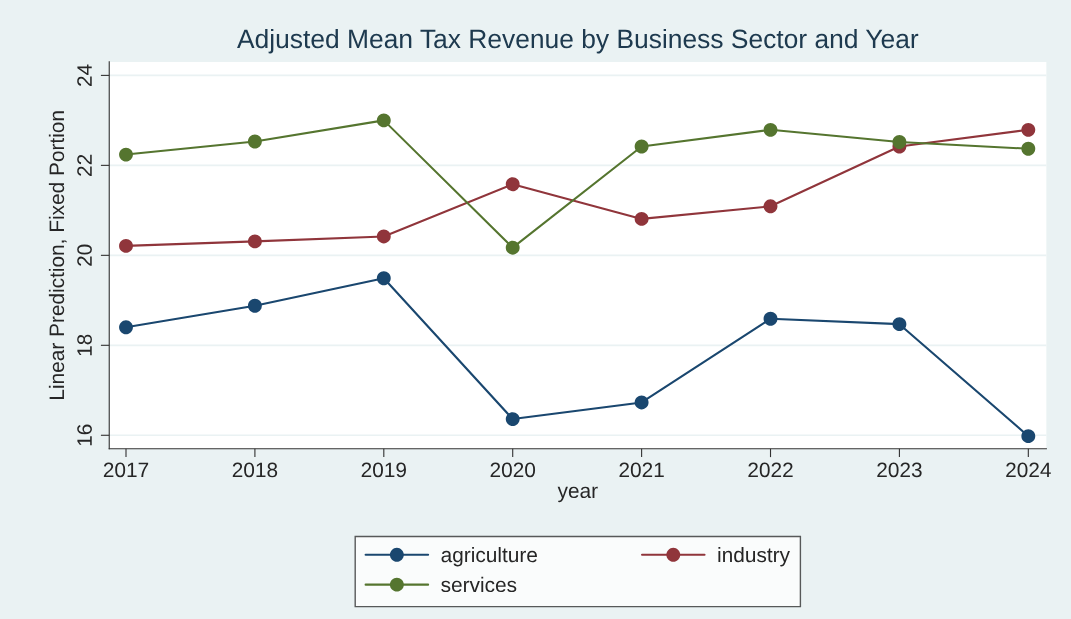  What do you see at coordinates (84, 435) in the screenshot?
I see `y-tick-label: 16` at bounding box center [84, 435].